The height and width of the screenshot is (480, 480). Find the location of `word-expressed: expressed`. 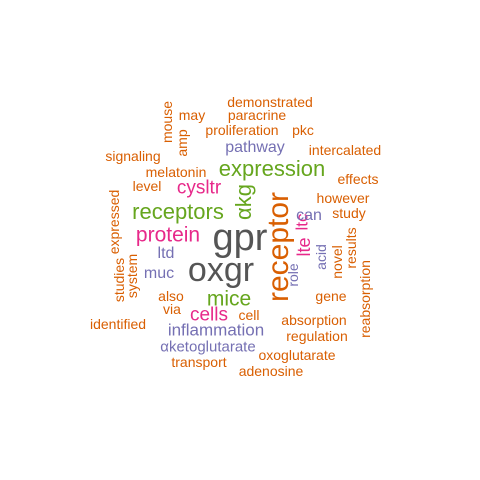

word-expressed: expressed is located at coordinates (114, 222).